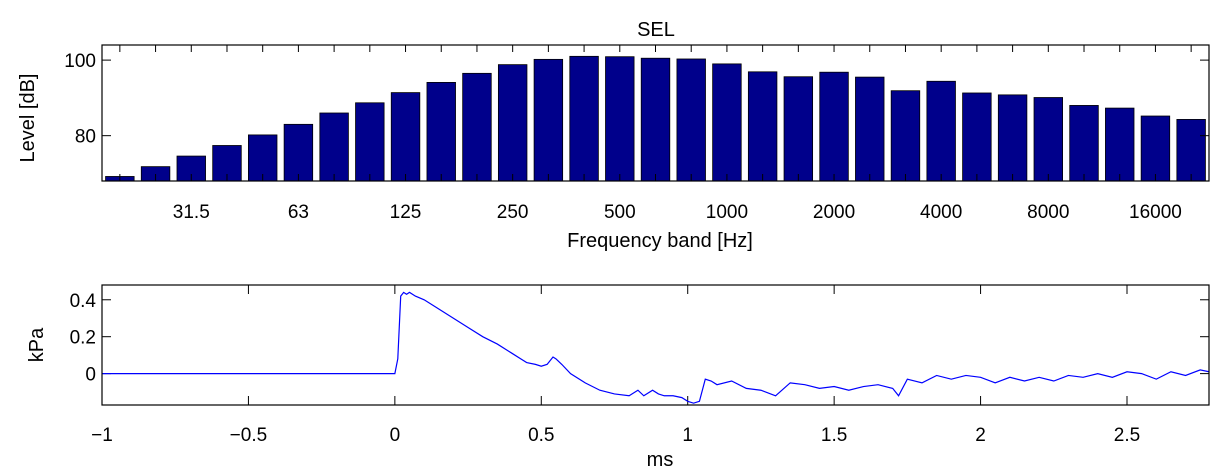 The width and height of the screenshot is (1210, 472). Describe the element at coordinates (395, 435) in the screenshot. I see `line-x-tick-label: 0` at that location.